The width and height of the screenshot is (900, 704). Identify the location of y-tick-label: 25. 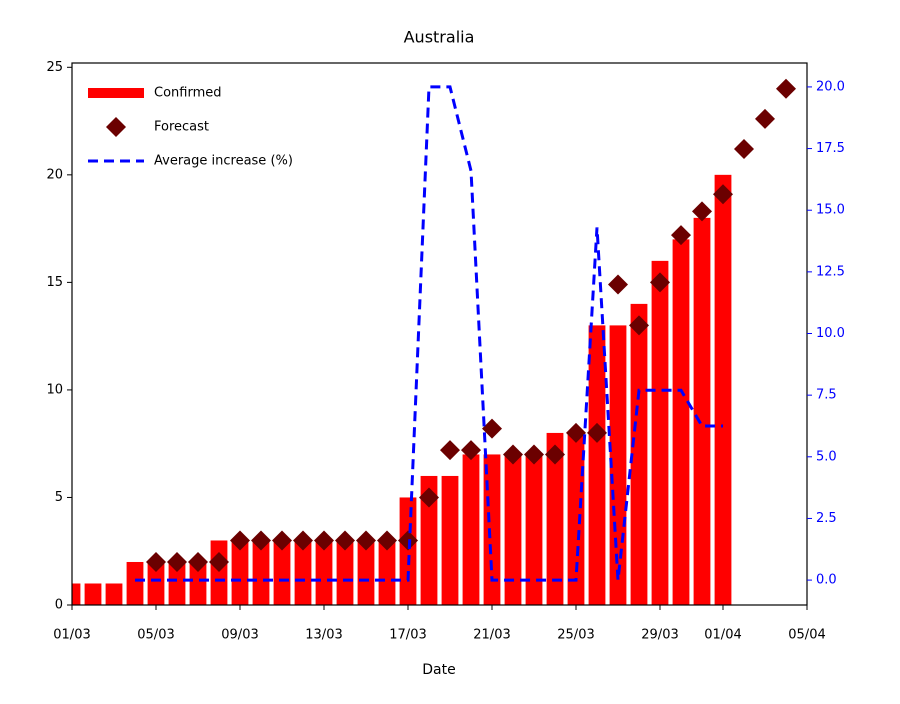
(54, 67).